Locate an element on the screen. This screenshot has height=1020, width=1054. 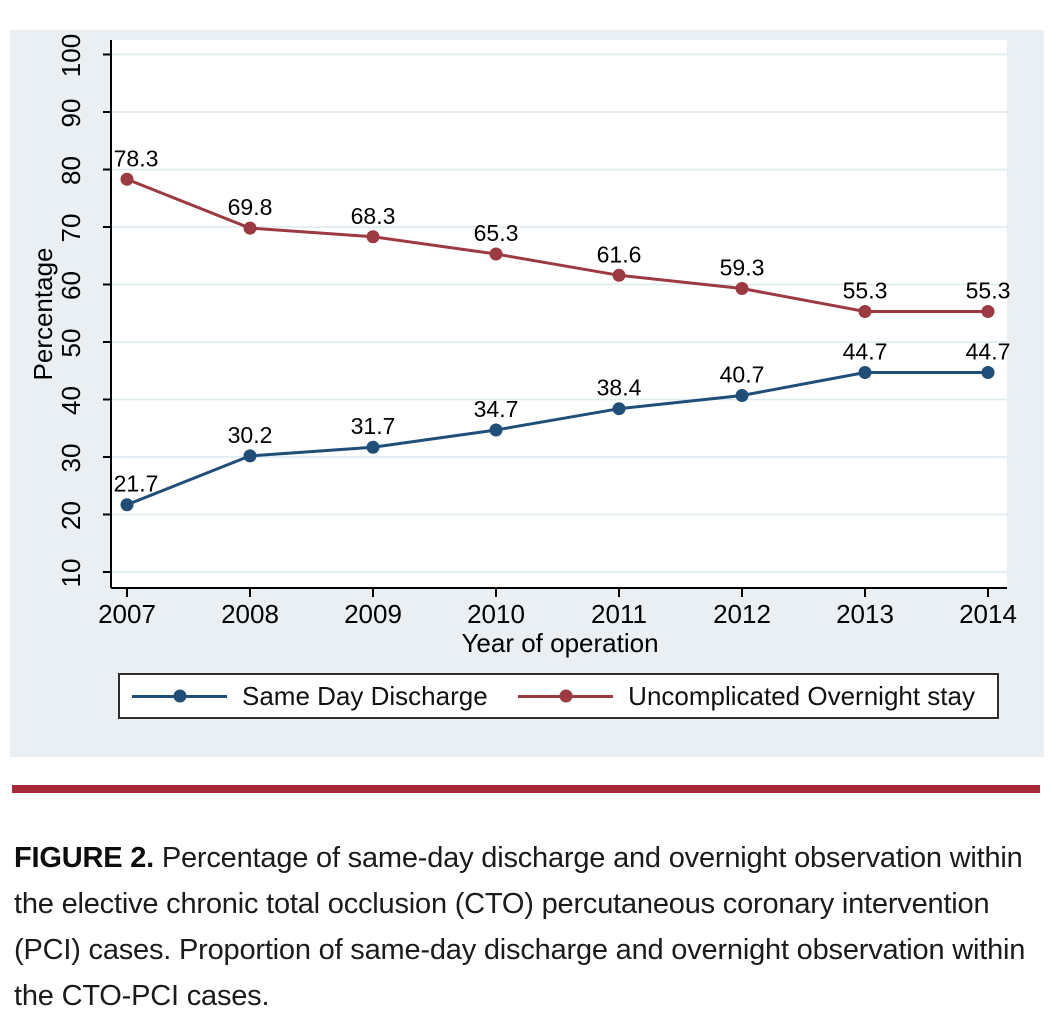
point-label: 30.2 is located at coordinates (250, 435).